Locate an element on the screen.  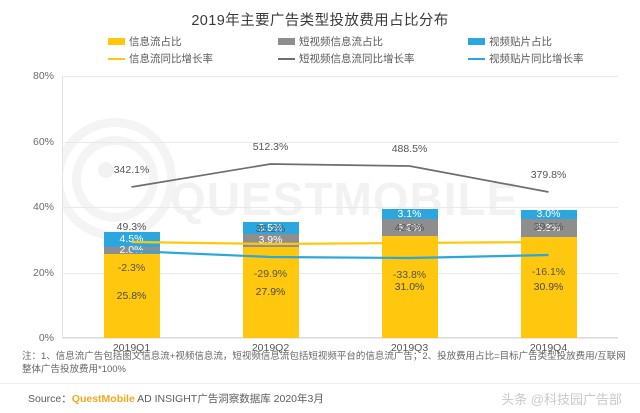
bar-stack: 3.1% 5.2% 31.0% is located at coordinates (409, 273).